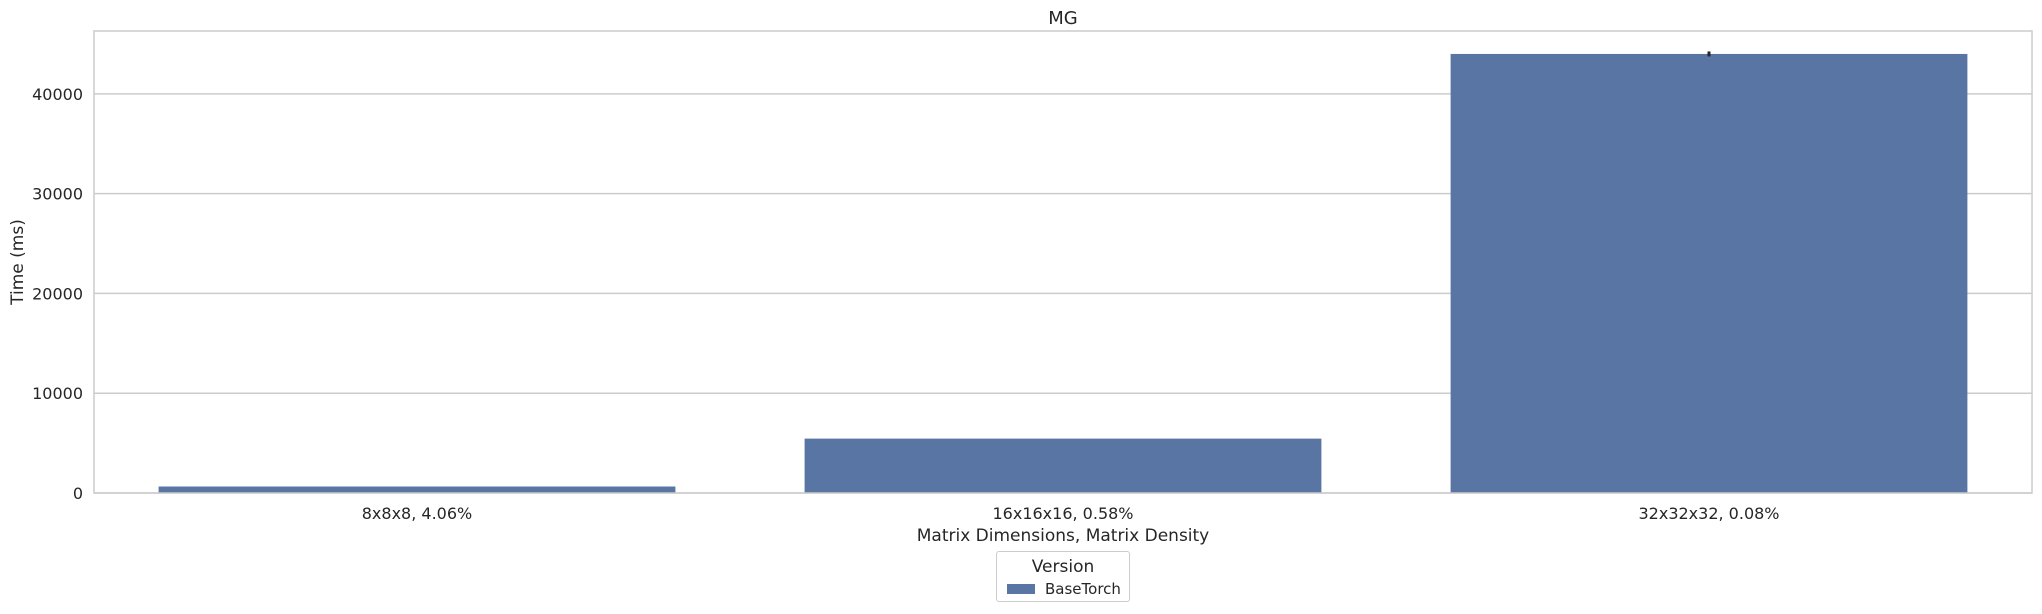  I want to click on x-tick-label: 8x8x8, 4.06%, so click(417, 513).